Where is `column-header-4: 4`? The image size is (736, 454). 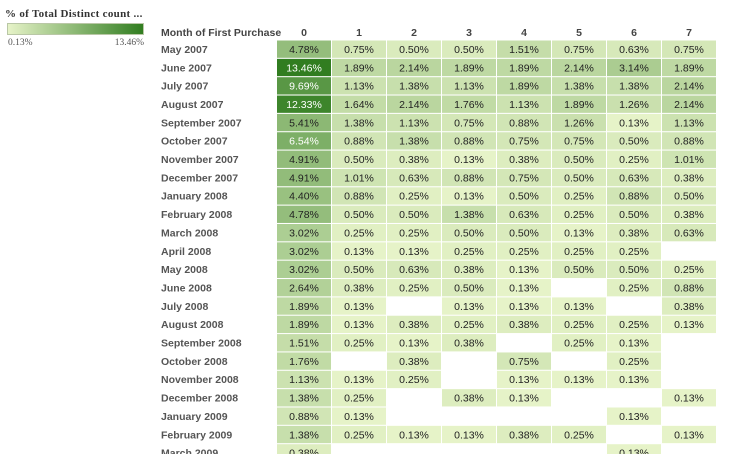 column-header-4: 4 is located at coordinates (524, 33).